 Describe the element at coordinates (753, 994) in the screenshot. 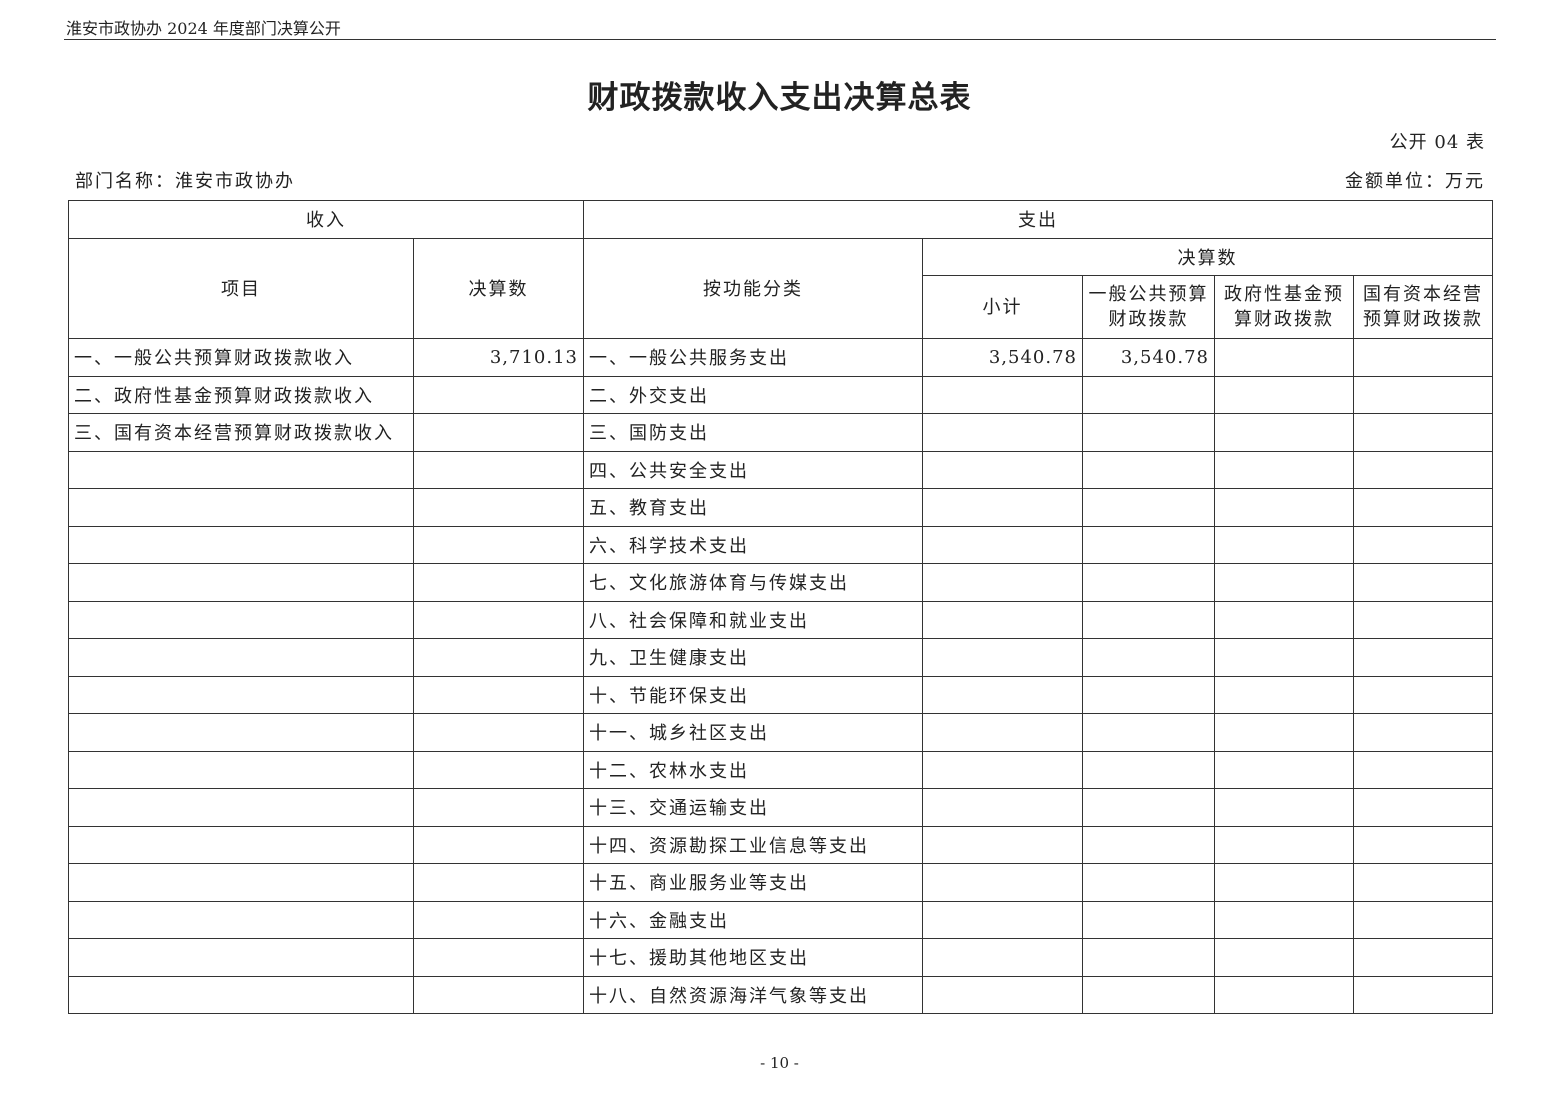

I see `cell-expense-item: 十八、自然资源海洋气象等支出` at that location.